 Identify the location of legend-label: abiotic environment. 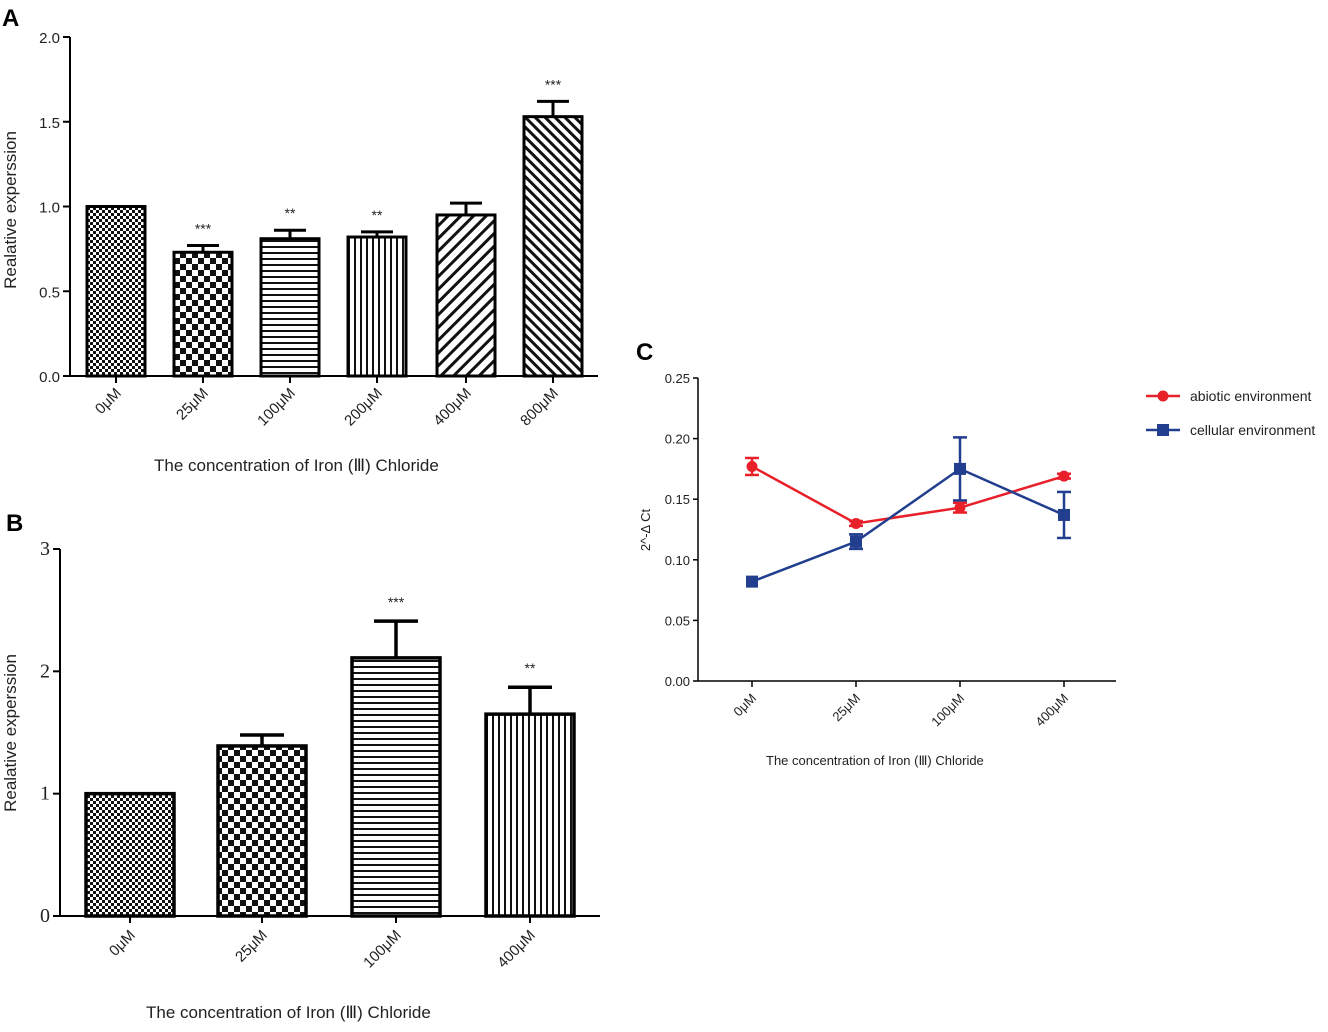
(1251, 396).